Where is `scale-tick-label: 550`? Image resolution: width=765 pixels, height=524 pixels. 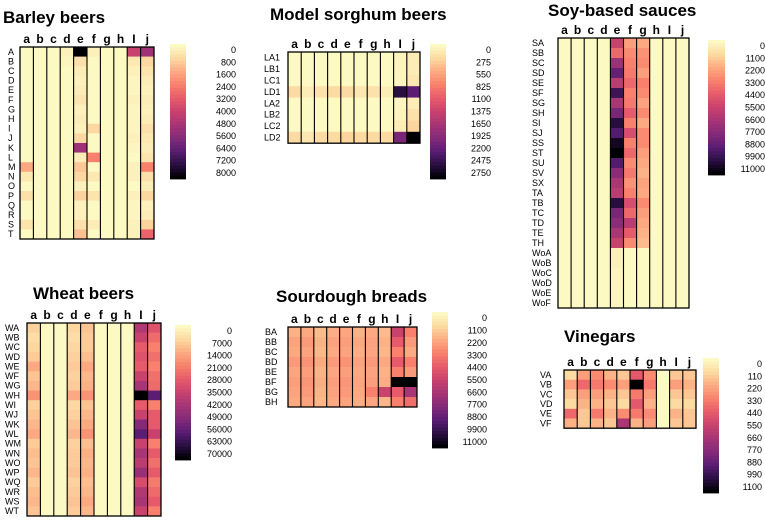
scale-tick-label: 550 is located at coordinates (754, 426).